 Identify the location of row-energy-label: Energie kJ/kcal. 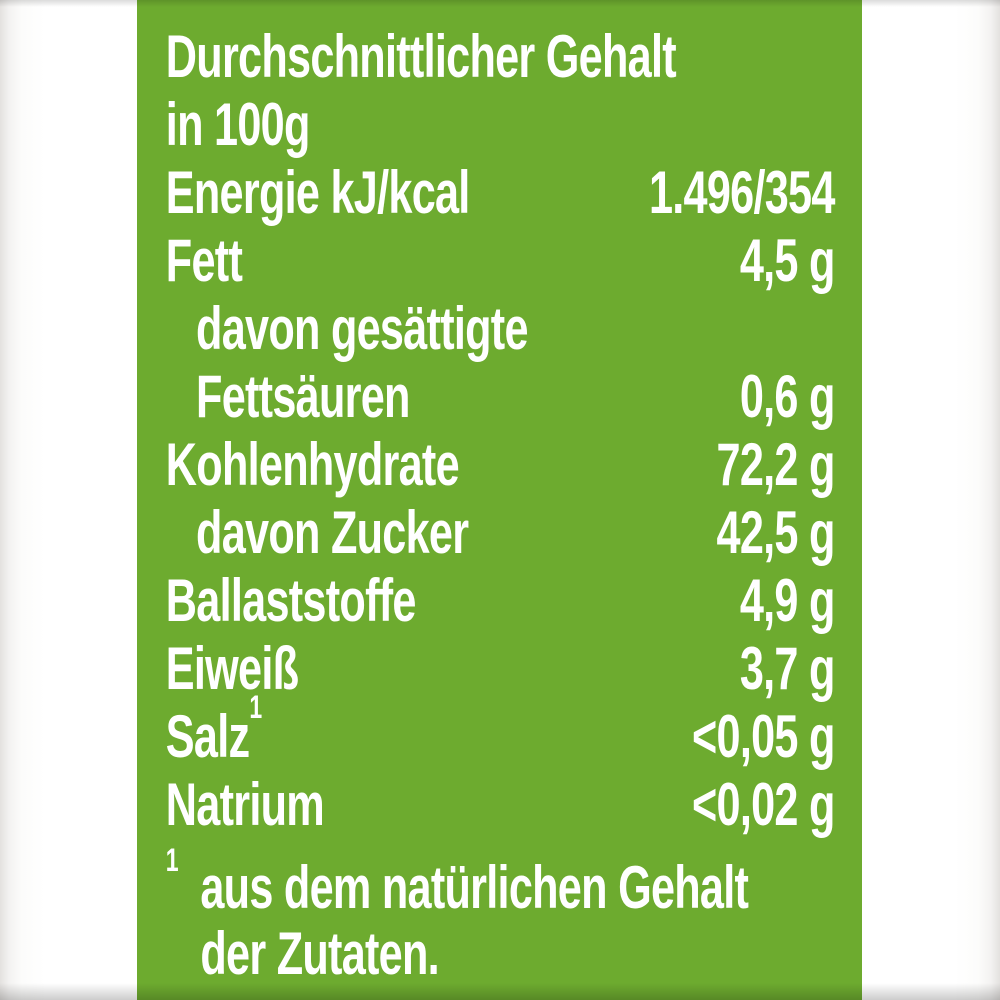
(318, 192).